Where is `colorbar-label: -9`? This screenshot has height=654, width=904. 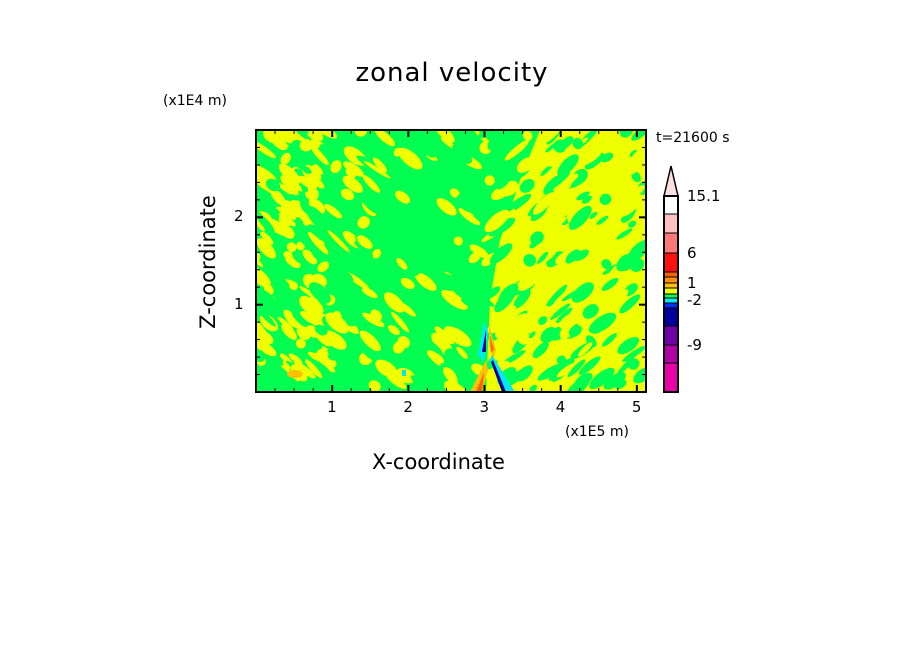
colorbar-label: -9 is located at coordinates (694, 345).